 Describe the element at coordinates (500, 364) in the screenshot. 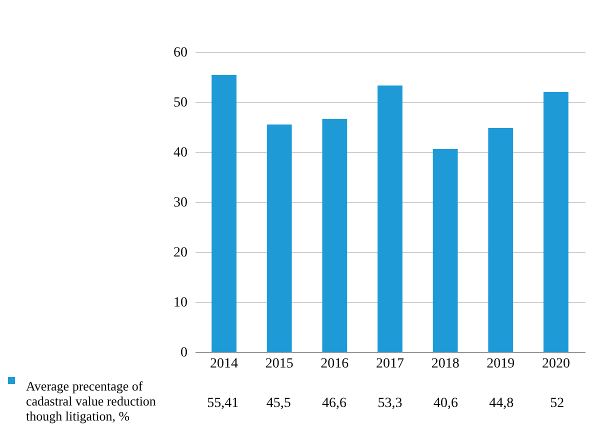

I see `x-tick-label: 2019` at that location.